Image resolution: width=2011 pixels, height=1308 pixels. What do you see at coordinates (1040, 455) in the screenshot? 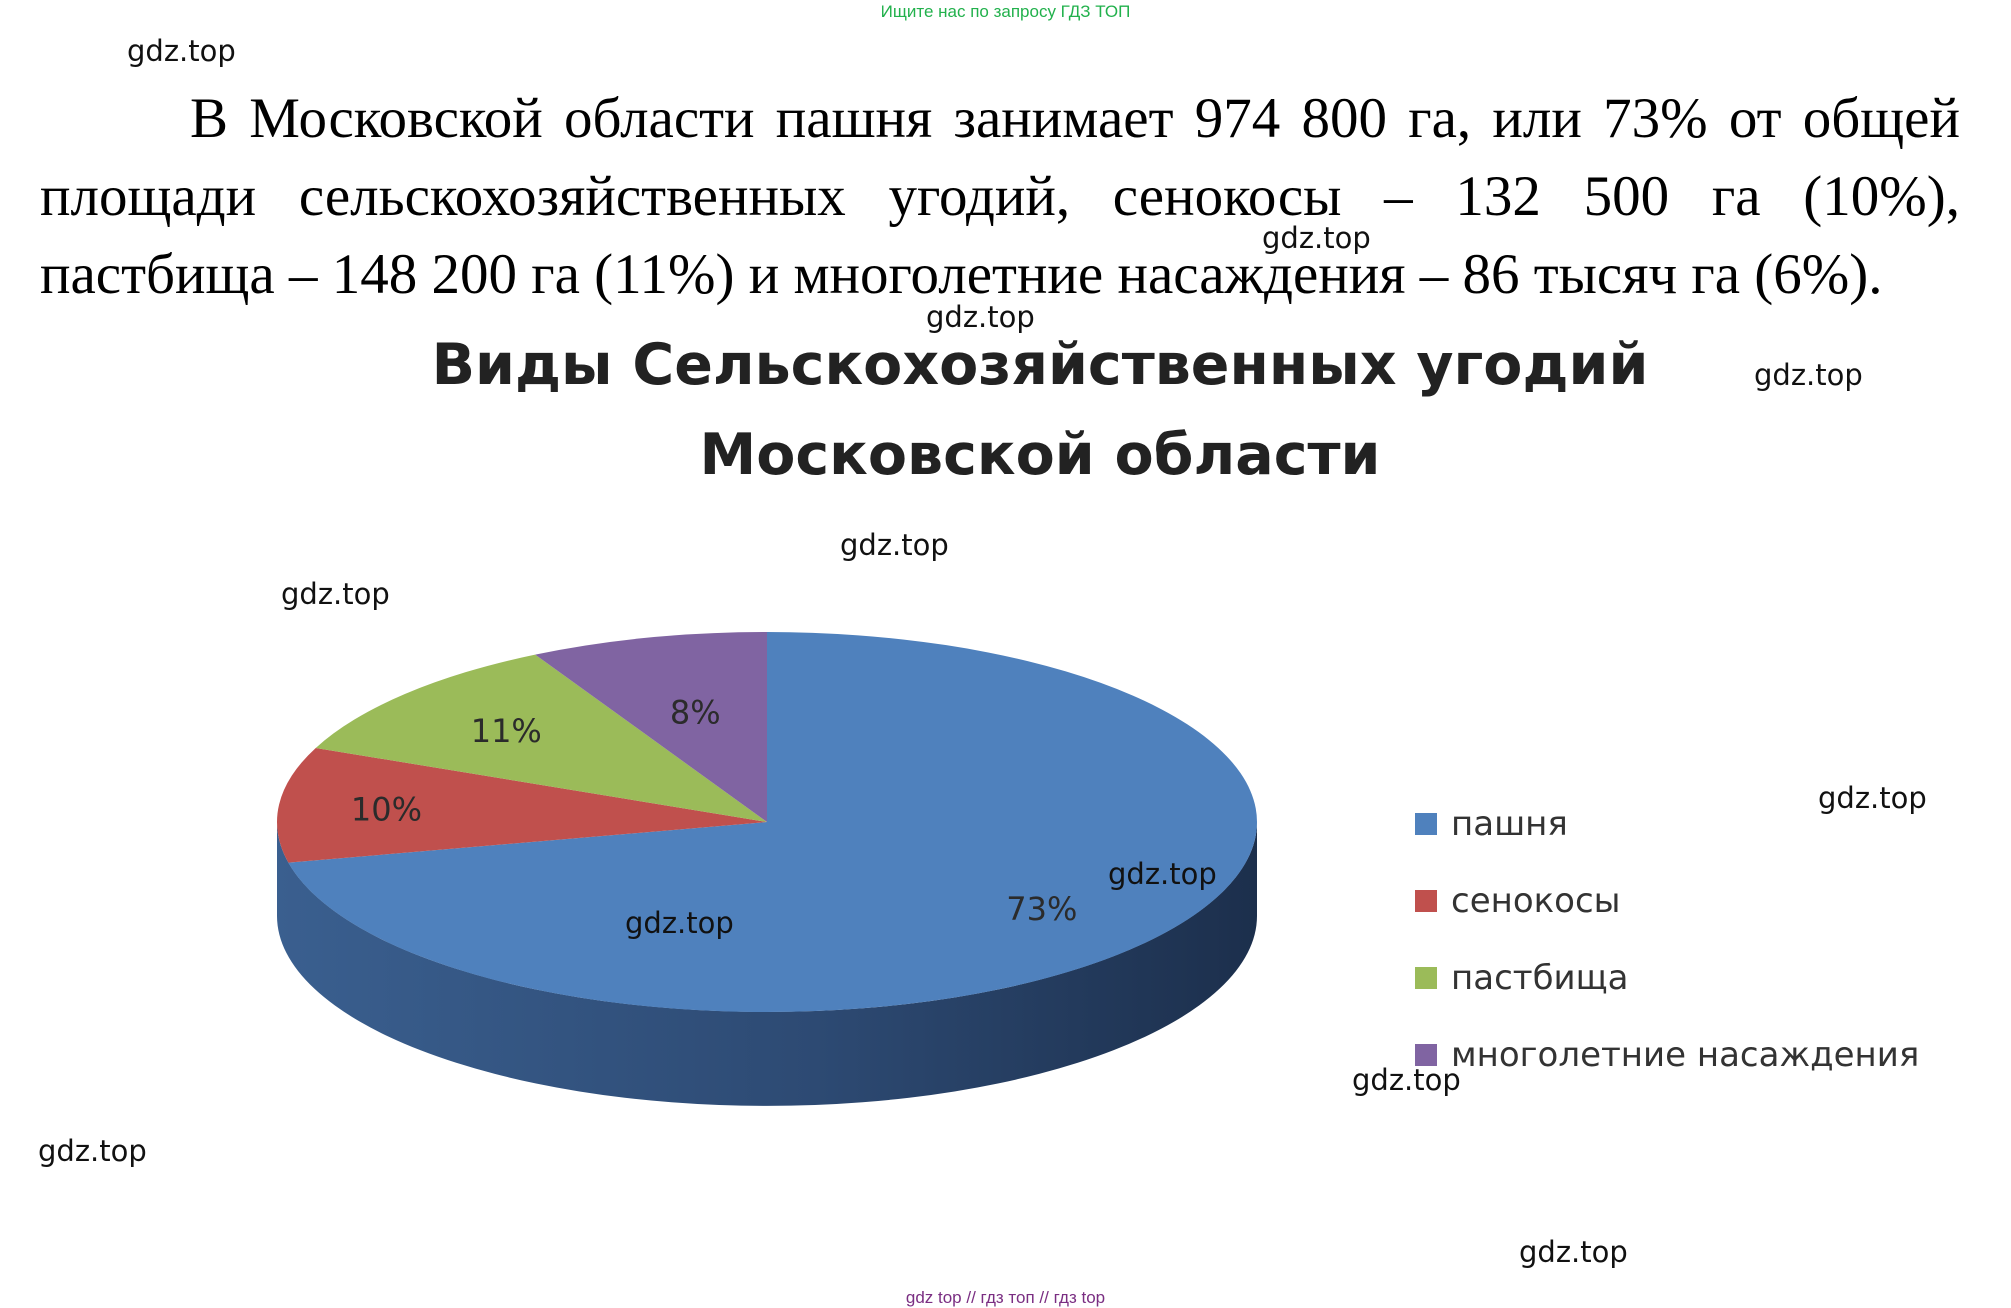
I see `chart-title-line-2: Московской области` at bounding box center [1040, 455].